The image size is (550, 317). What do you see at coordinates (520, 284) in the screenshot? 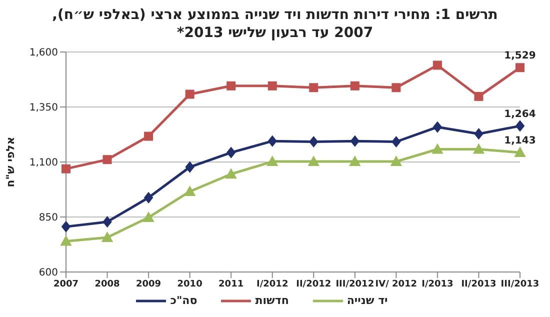
I see `x-tick-label: III/2013` at bounding box center [520, 284].